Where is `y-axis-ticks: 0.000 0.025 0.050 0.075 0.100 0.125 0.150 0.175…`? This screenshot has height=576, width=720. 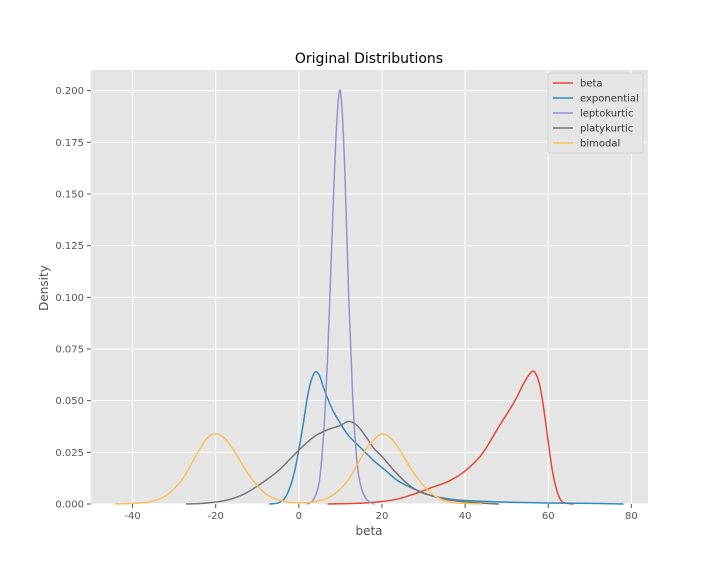 y-axis-ticks: 0.000 0.025 0.050 0.075 0.100 0.125 0.150 0.175… is located at coordinates (73, 298).